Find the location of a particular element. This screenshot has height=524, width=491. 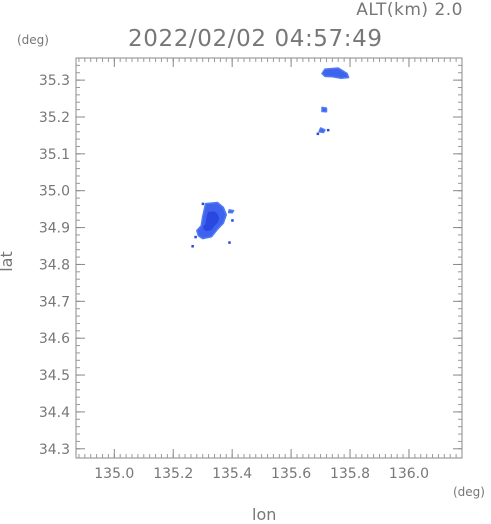

x-tick-label: 136.0 is located at coordinates (409, 474).